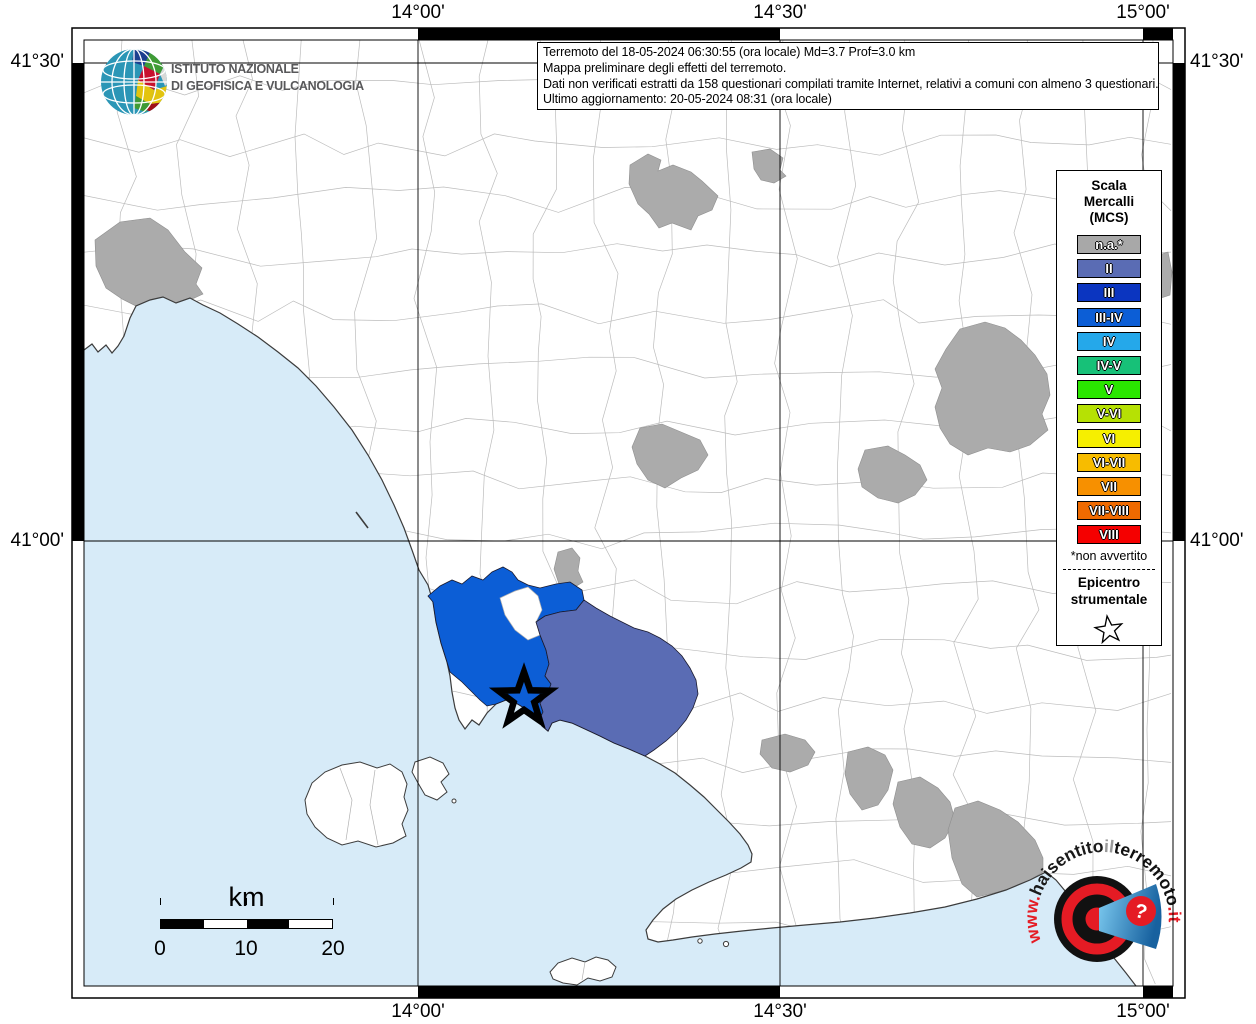 This screenshot has width=1256, height=1024. I want to click on region-intensity-ii, so click(617, 678).